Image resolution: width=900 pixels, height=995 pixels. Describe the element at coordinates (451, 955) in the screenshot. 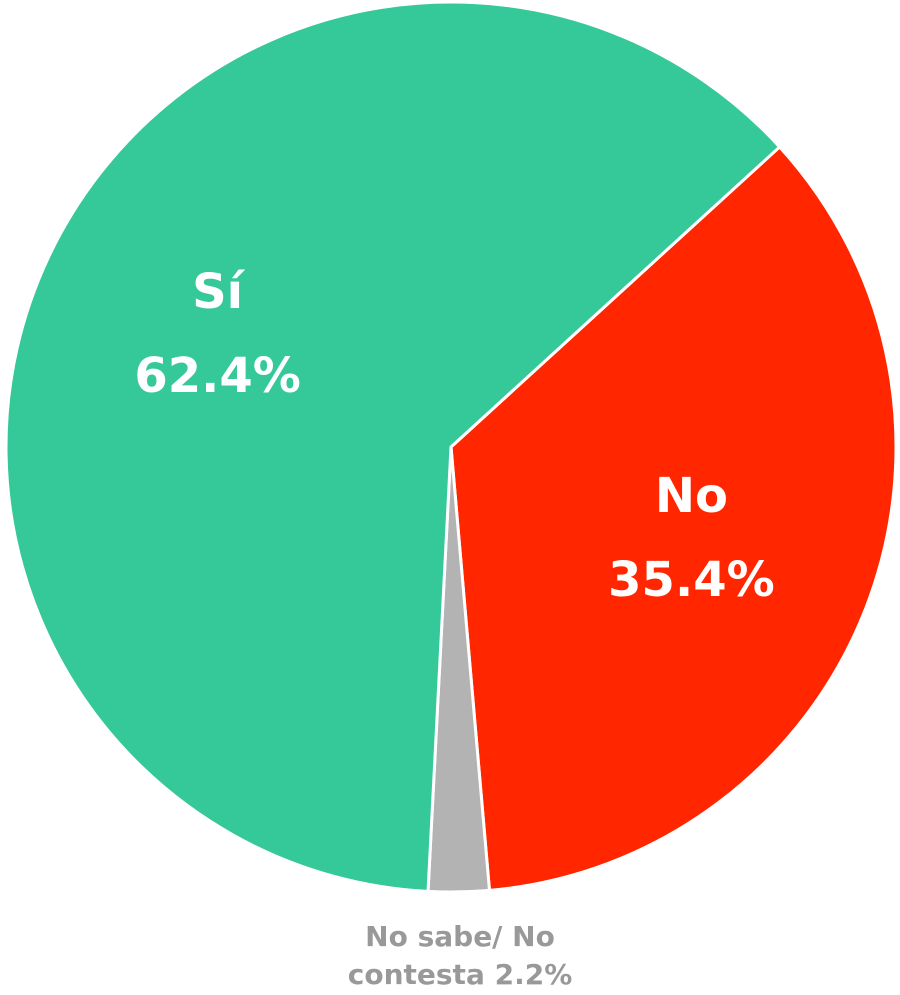

I see `slice-label: No sabe/ No contesta` at that location.